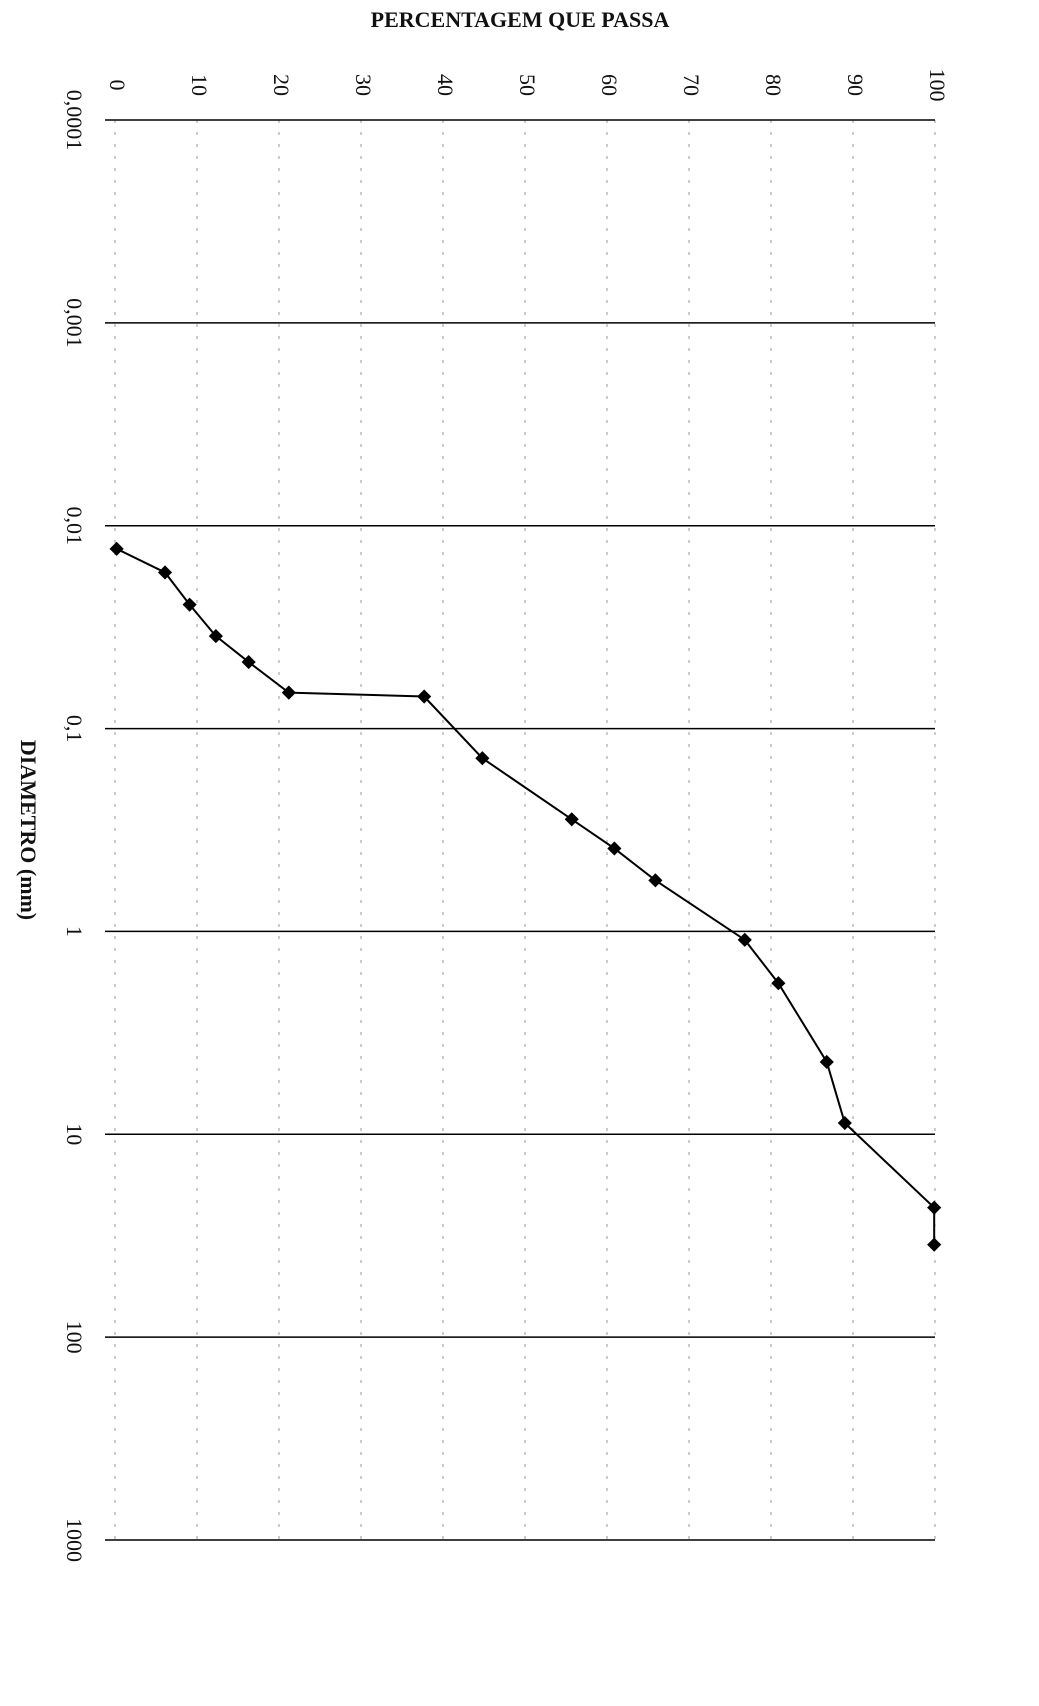 Image resolution: width=1039 pixels, height=1706 pixels. I want to click on y-tick-label: 60, so click(609, 85).